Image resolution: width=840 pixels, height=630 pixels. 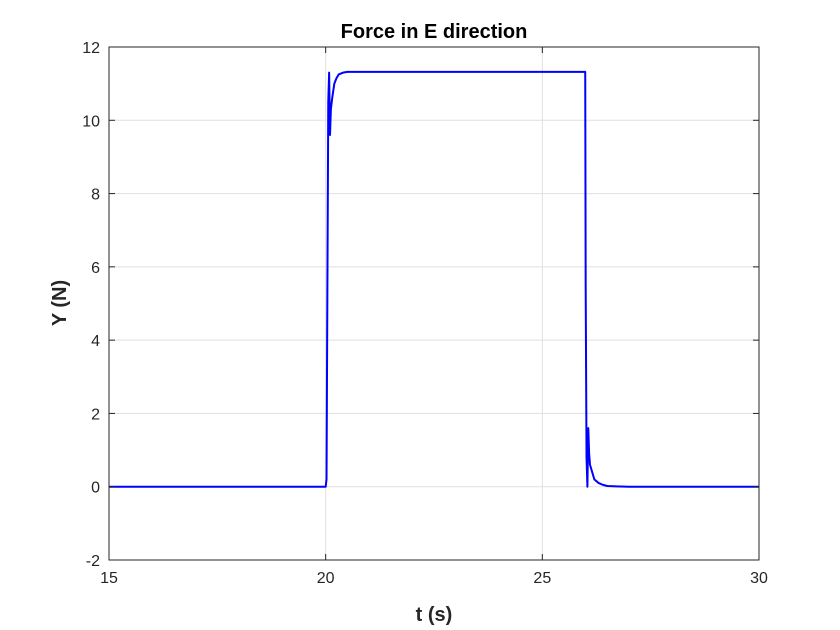 What do you see at coordinates (109, 578) in the screenshot?
I see `x-tick-label: 15` at bounding box center [109, 578].